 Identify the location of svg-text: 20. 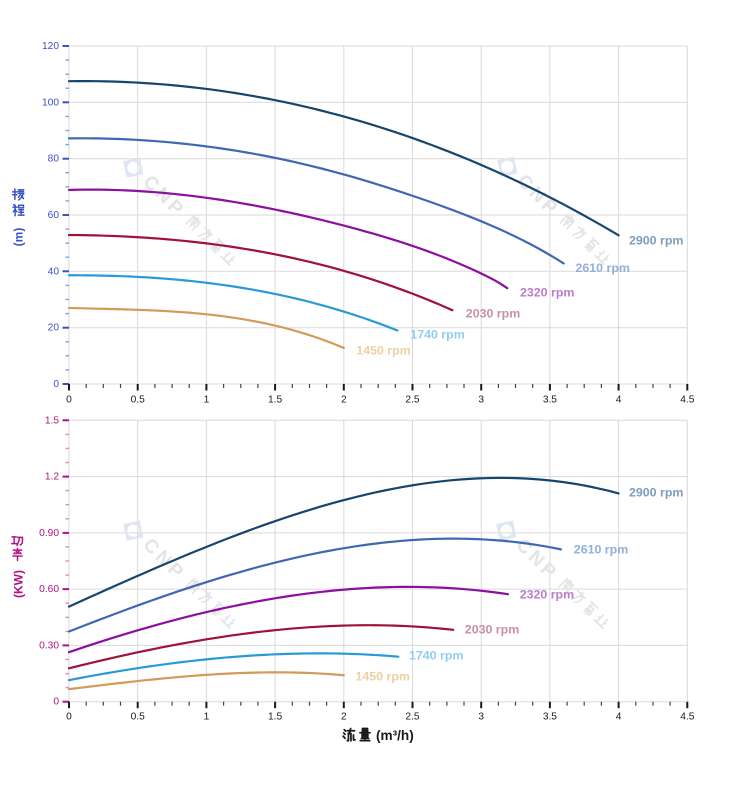
(54, 328).